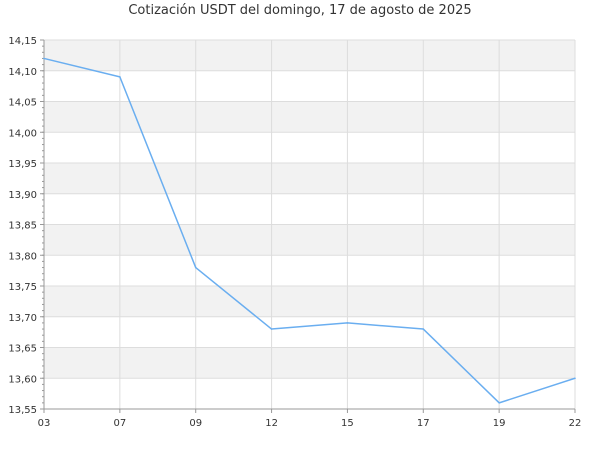 Image resolution: width=600 pixels, height=450 pixels. Describe the element at coordinates (22, 133) in the screenshot. I see `y-tick-label: 14,00` at that location.